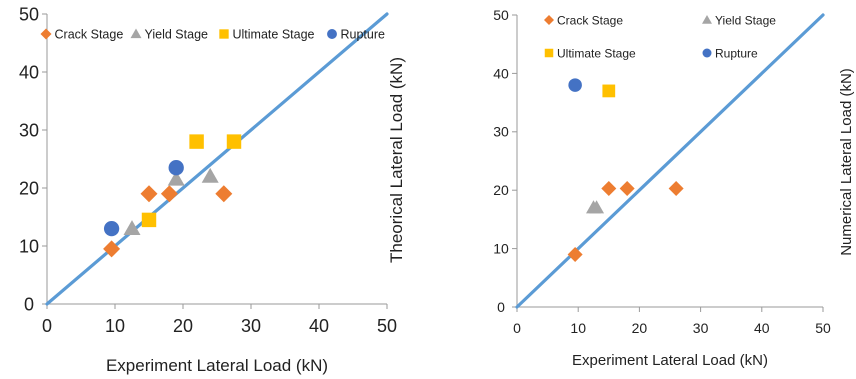 This screenshot has width=856, height=379. What do you see at coordinates (846, 162) in the screenshot?
I see `y-axis-label: Numerical Lateral Load (kN)` at bounding box center [846, 162].